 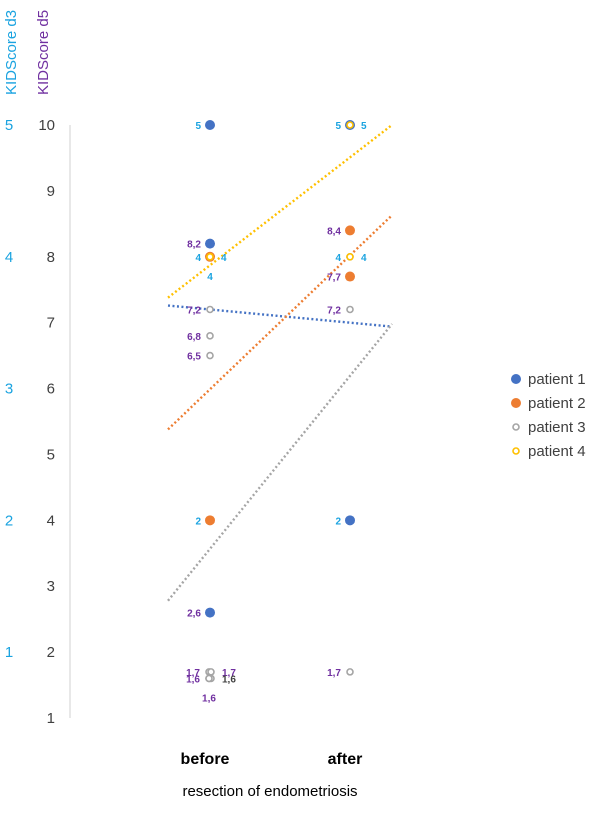 I want to click on data-label: 6,5, so click(x=194, y=357).